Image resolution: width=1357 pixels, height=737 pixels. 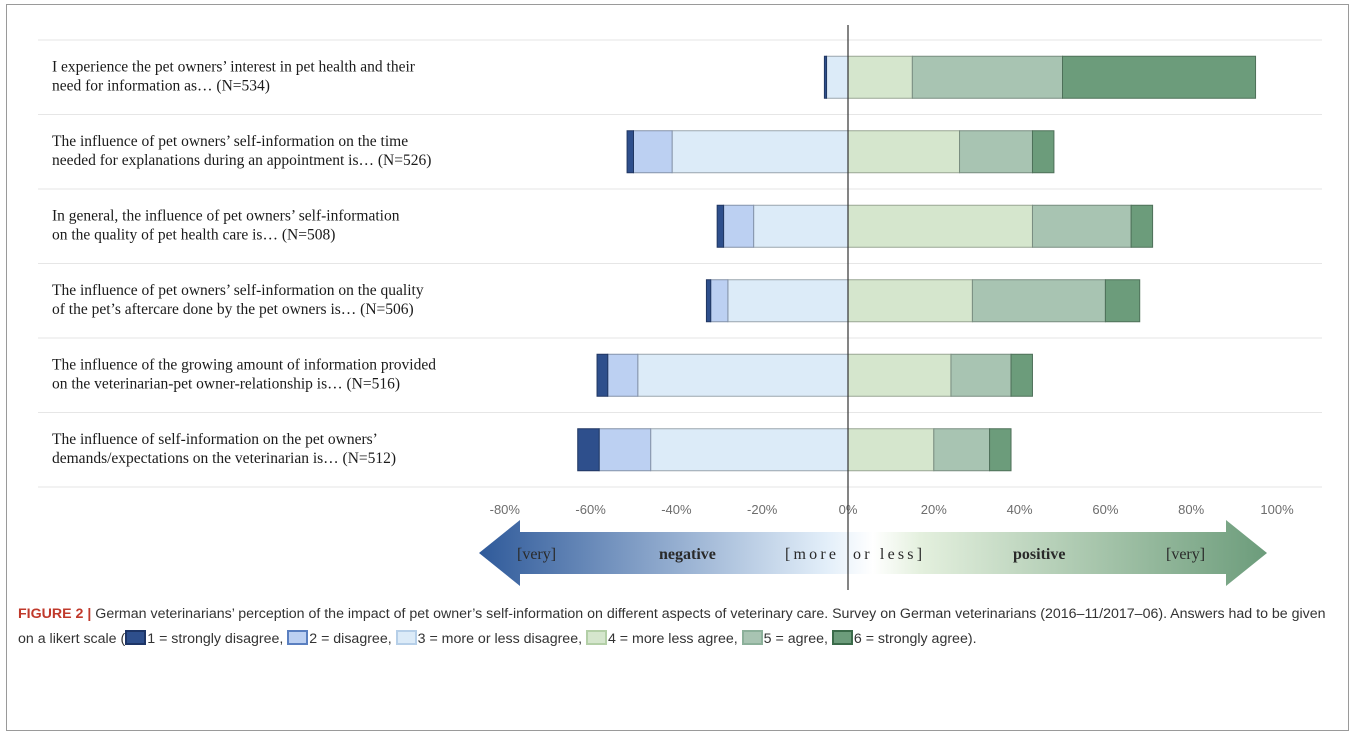 What do you see at coordinates (762, 509) in the screenshot?
I see `x-tick-label: -20%` at bounding box center [762, 509].